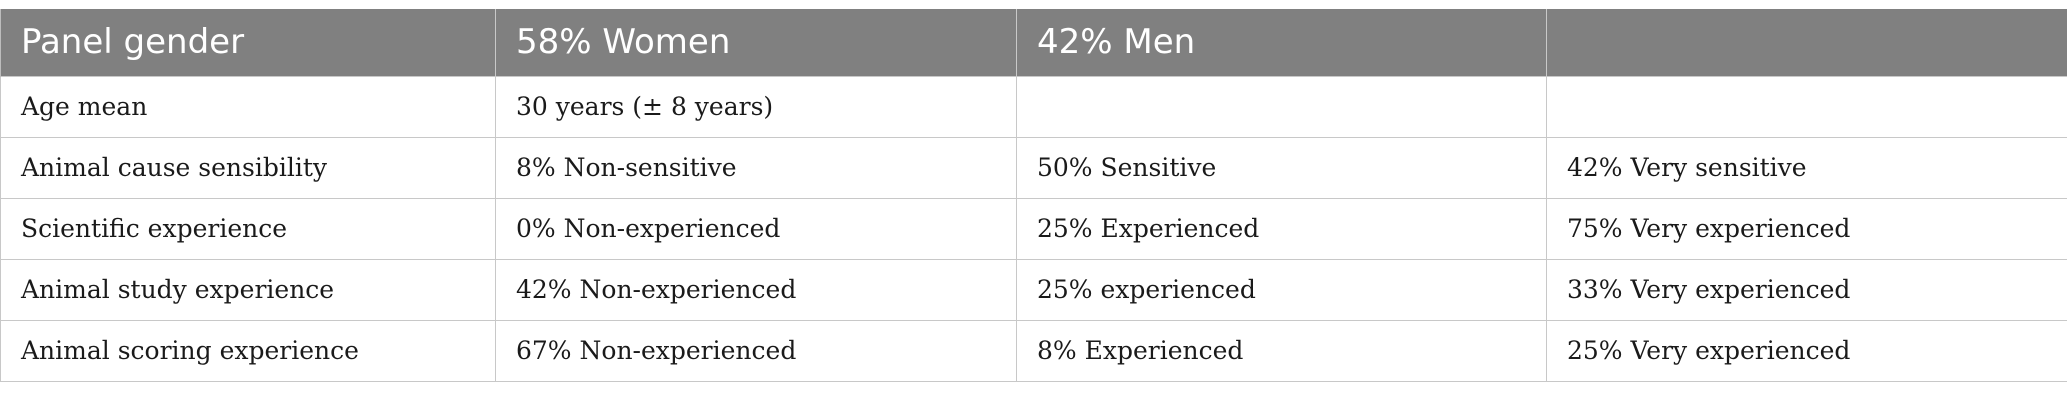  Describe the element at coordinates (248, 167) in the screenshot. I see `row-label-cell: Animal cause sensibility` at that location.